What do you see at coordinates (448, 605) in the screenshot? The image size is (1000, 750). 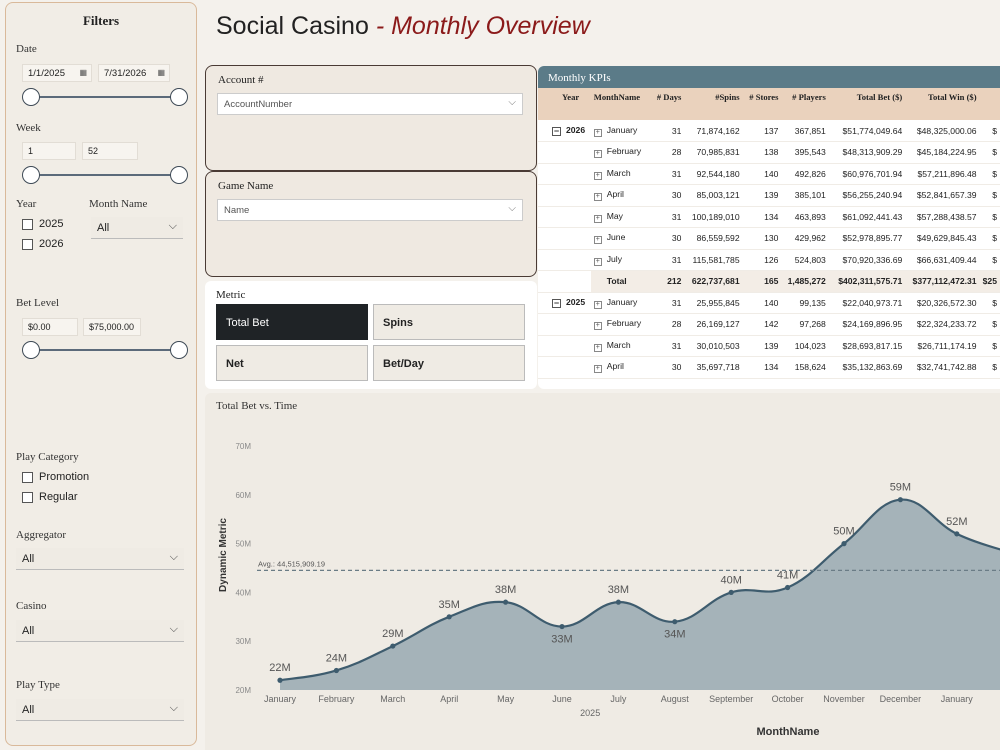 I see `data-label: 35M` at bounding box center [448, 605].